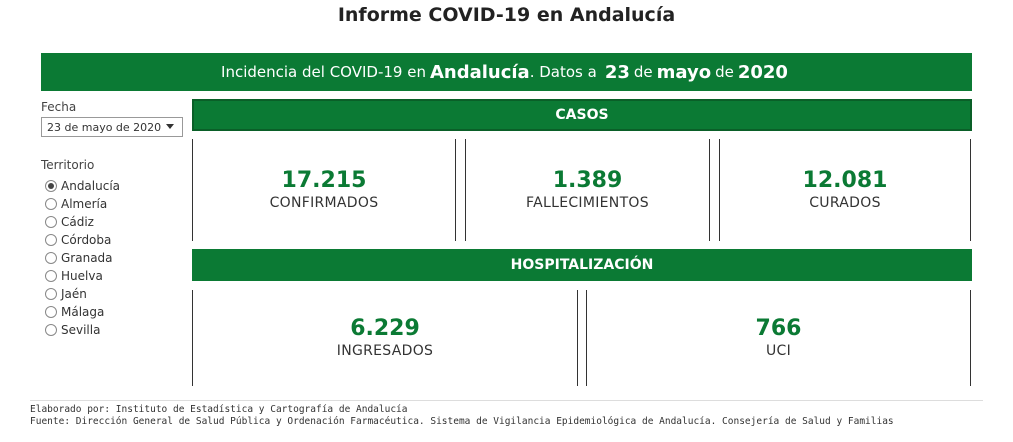  I want to click on territorio-option-label: Huelva, so click(82, 276).